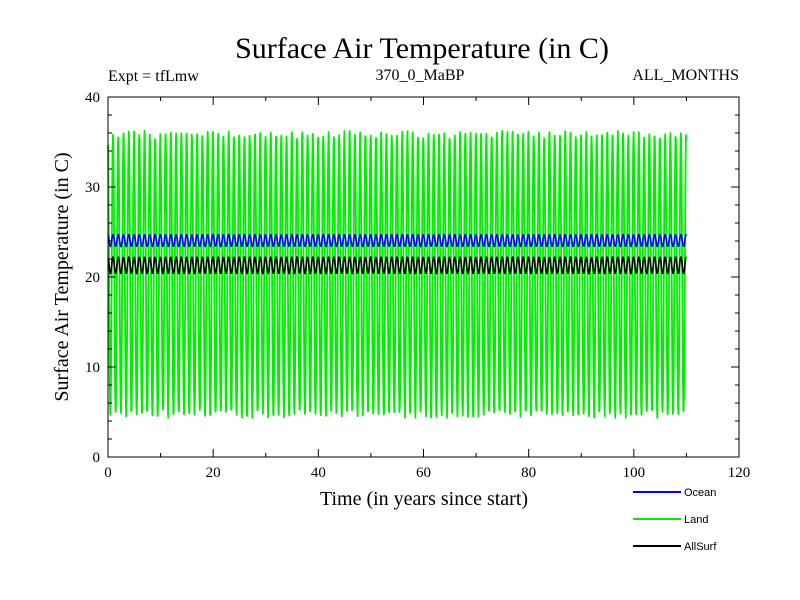  I want to click on legend-label-land: Land, so click(696, 520).